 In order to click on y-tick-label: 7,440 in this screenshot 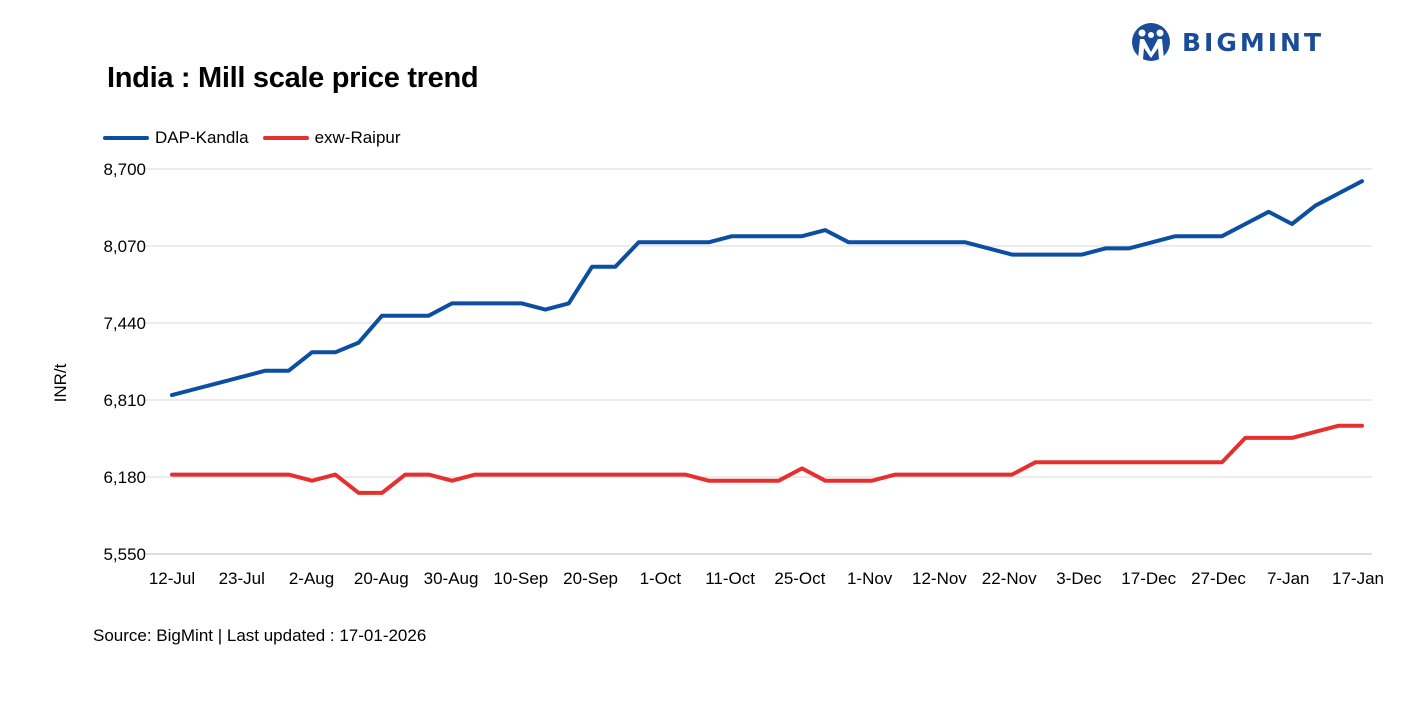, I will do `click(124, 323)`.